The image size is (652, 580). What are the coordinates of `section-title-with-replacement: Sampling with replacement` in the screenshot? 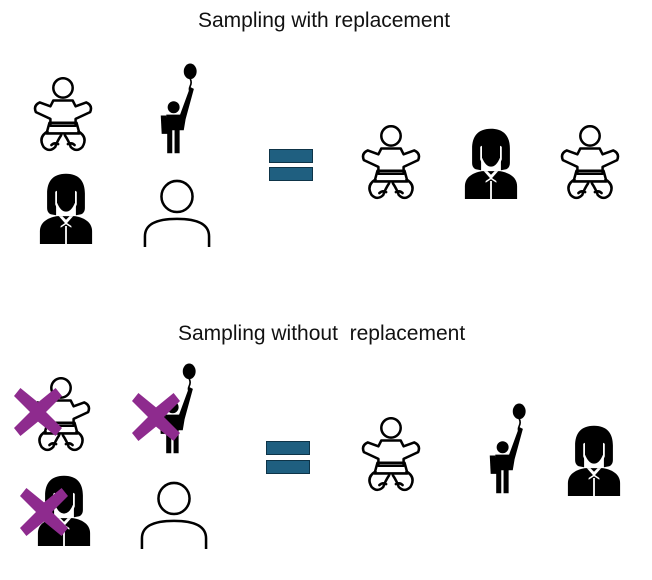 It's located at (324, 20).